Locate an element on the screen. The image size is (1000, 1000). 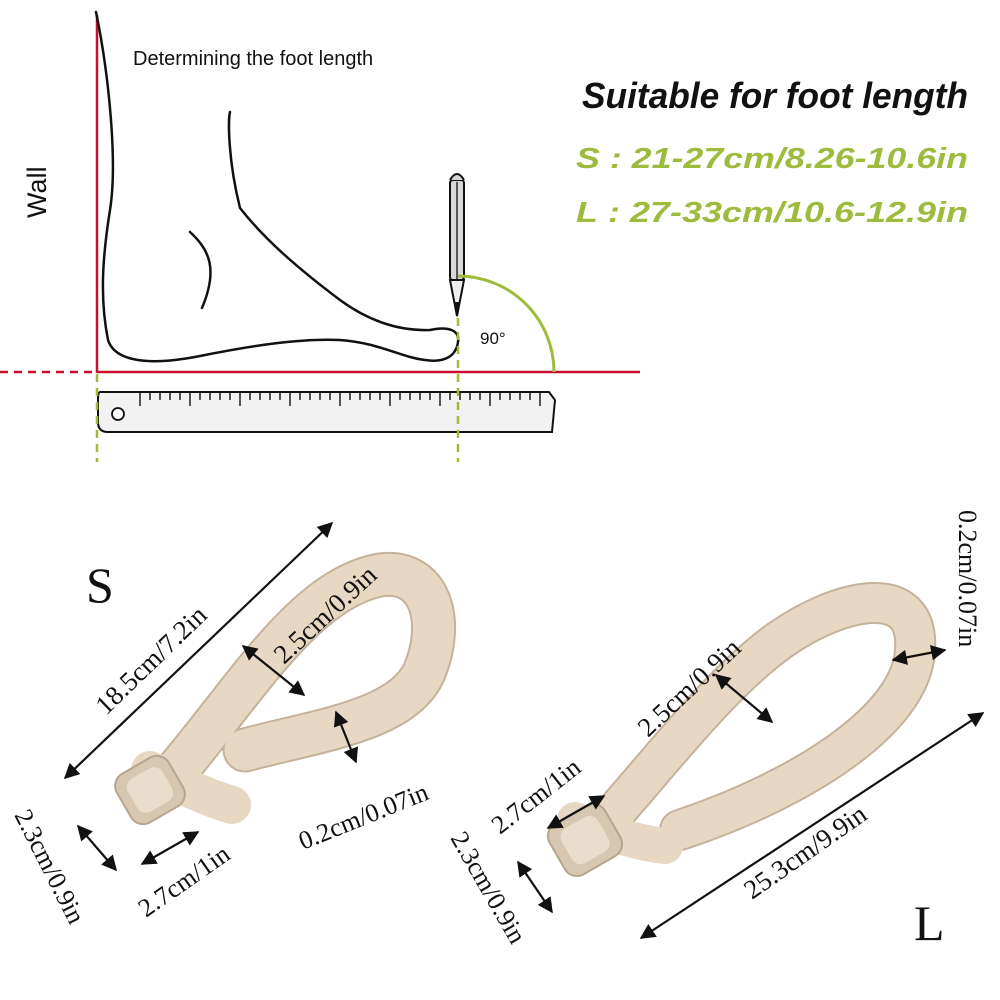
wall-label: Wall is located at coordinates (37, 193).